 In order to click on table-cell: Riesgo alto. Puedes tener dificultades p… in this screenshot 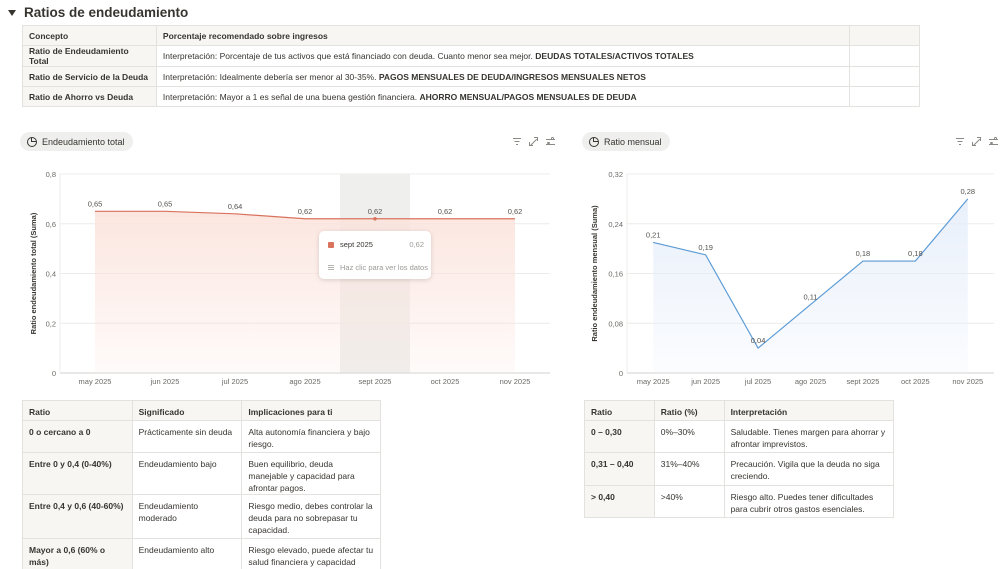, I will do `click(809, 501)`.